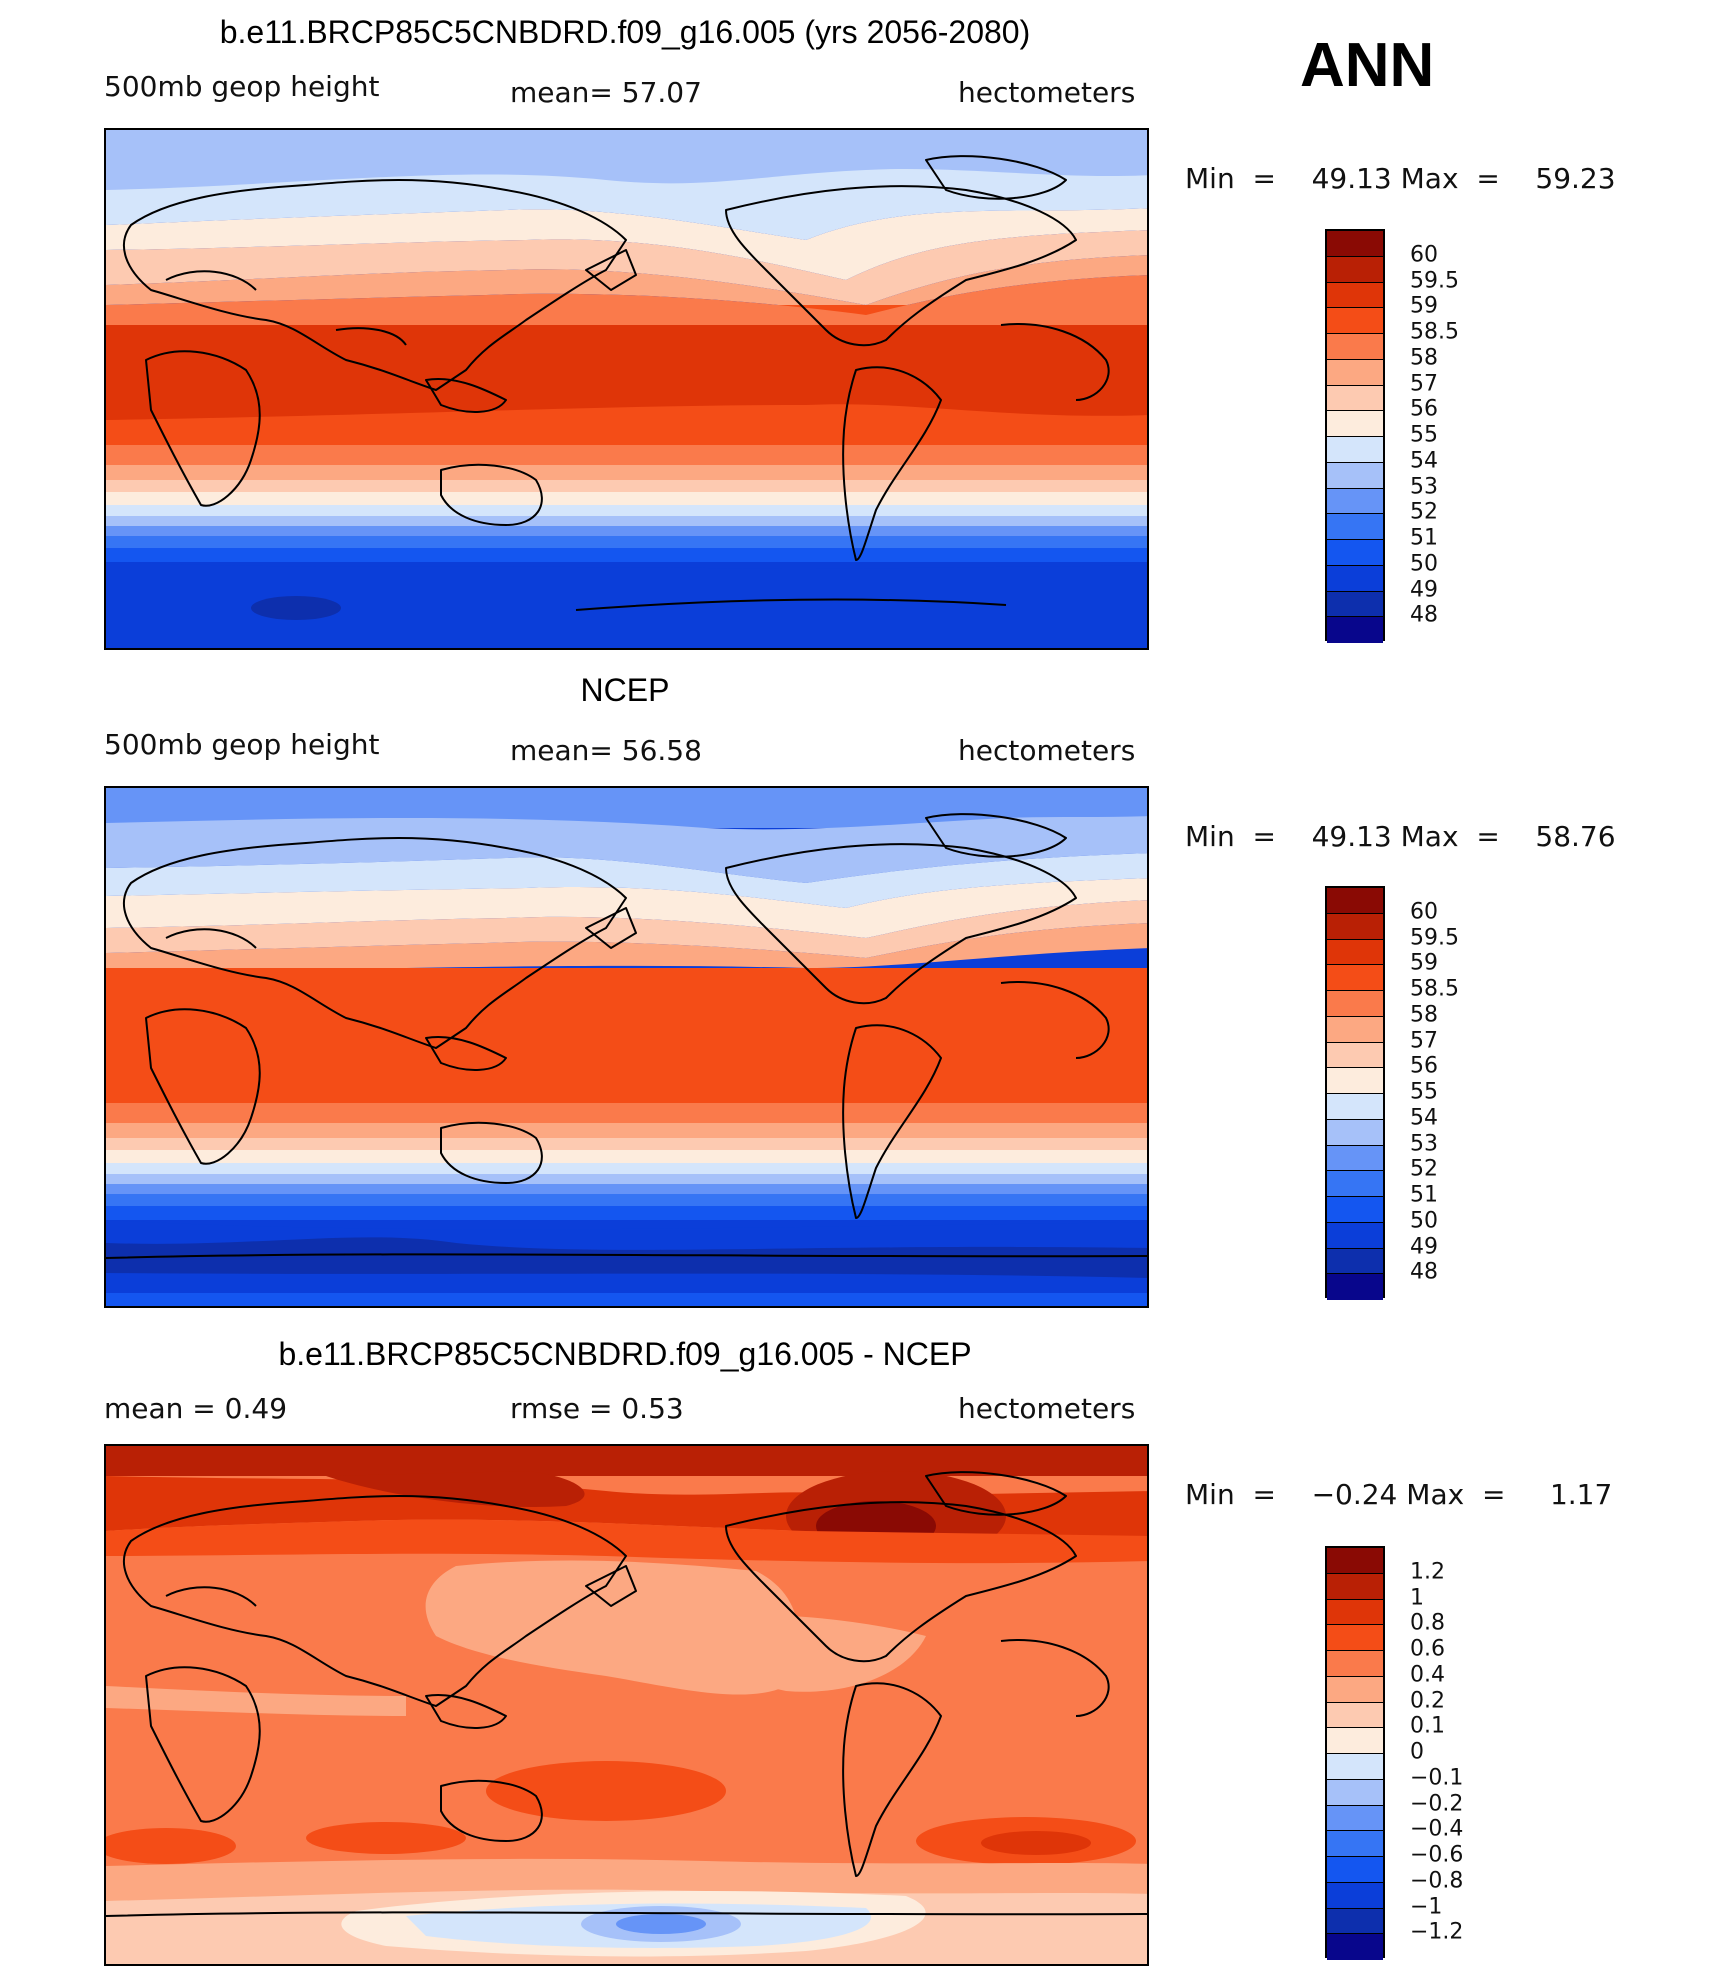 The image size is (1710, 1986). I want to click on panel-2-mean-label: mean= 56.58, so click(606, 750).